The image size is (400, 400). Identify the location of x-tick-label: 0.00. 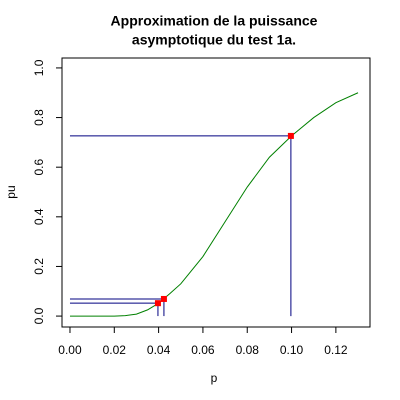
(70, 350).